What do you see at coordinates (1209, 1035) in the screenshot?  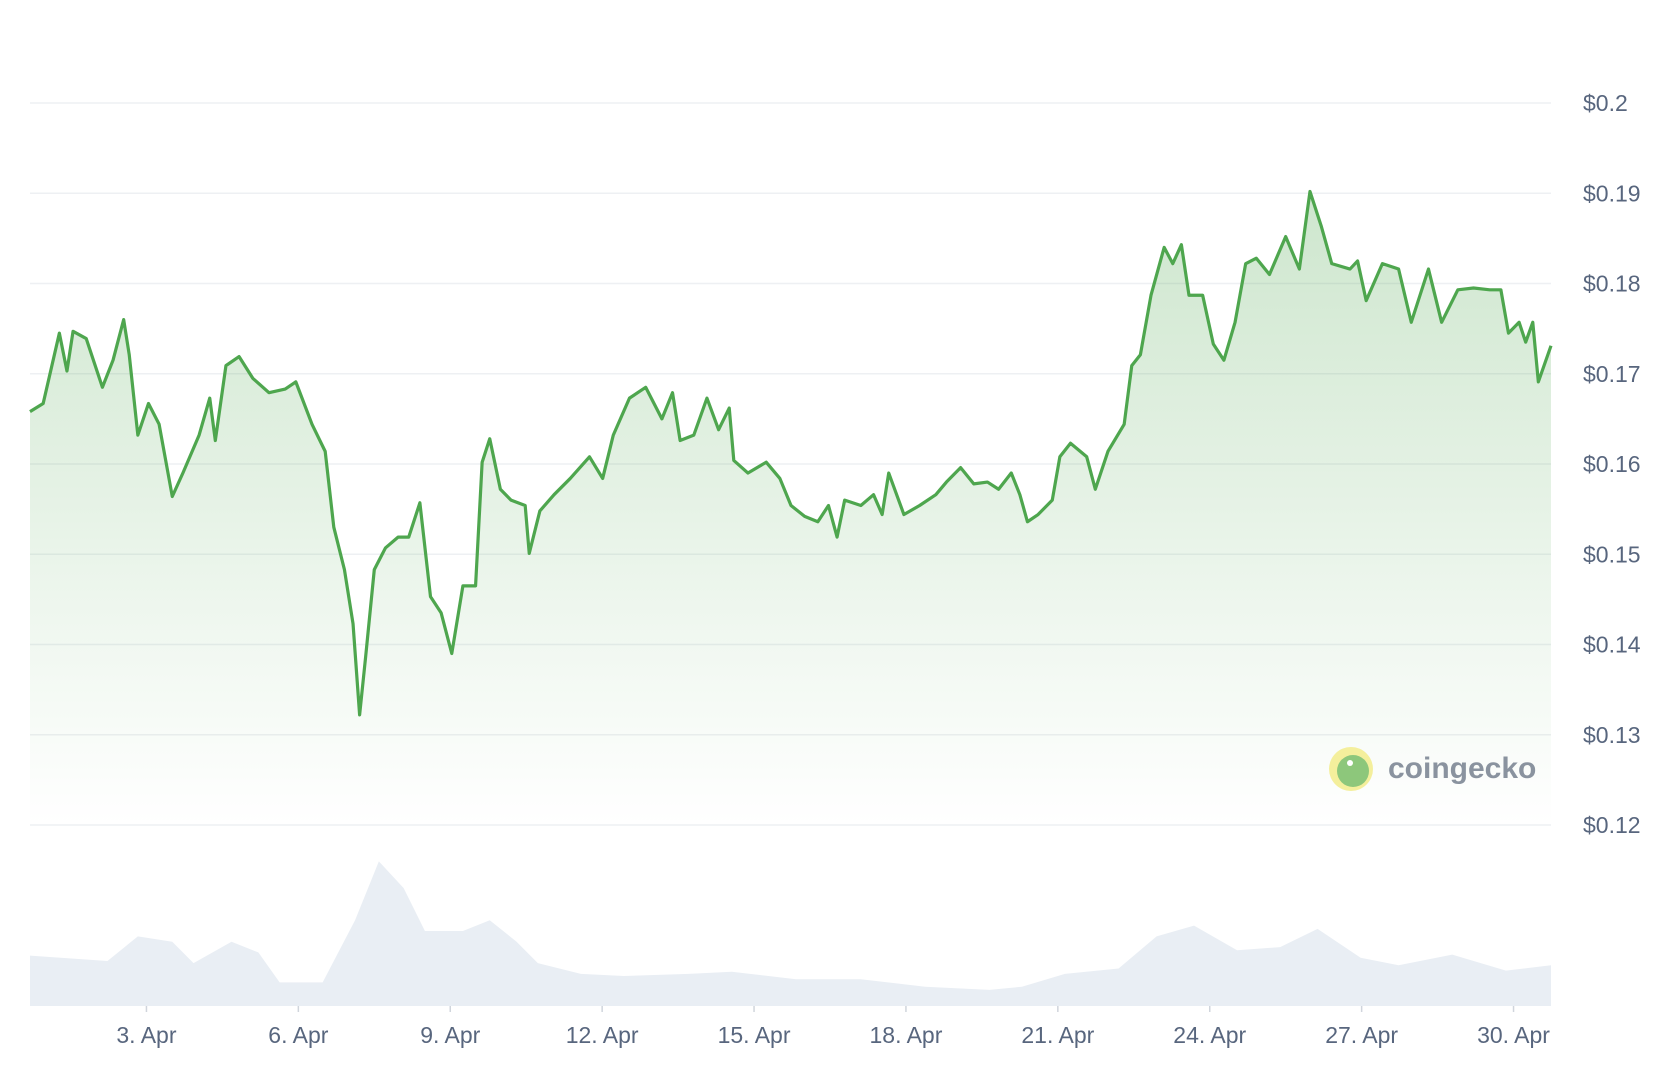 I see `x-tick-label: 24. Apr` at bounding box center [1209, 1035].